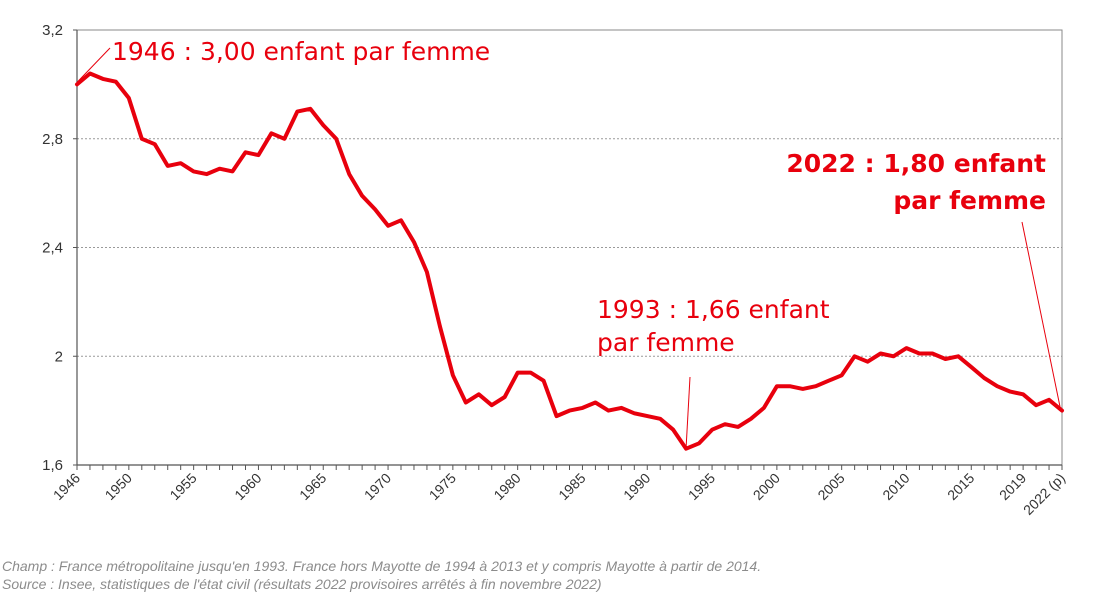  What do you see at coordinates (1044, 494) in the screenshot?
I see `x-tick-label-2022: 2022 (p)` at bounding box center [1044, 494].